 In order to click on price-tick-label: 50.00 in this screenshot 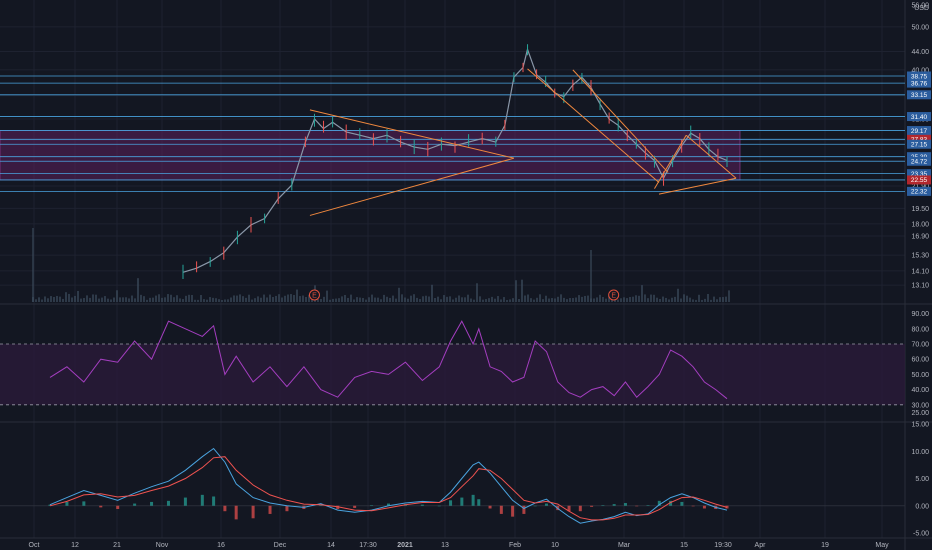, I will do `click(920, 27)`.